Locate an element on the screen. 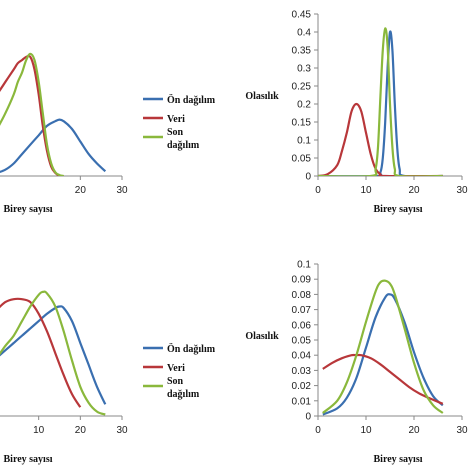  y-tick-label: 0.03 is located at coordinates (302, 371).